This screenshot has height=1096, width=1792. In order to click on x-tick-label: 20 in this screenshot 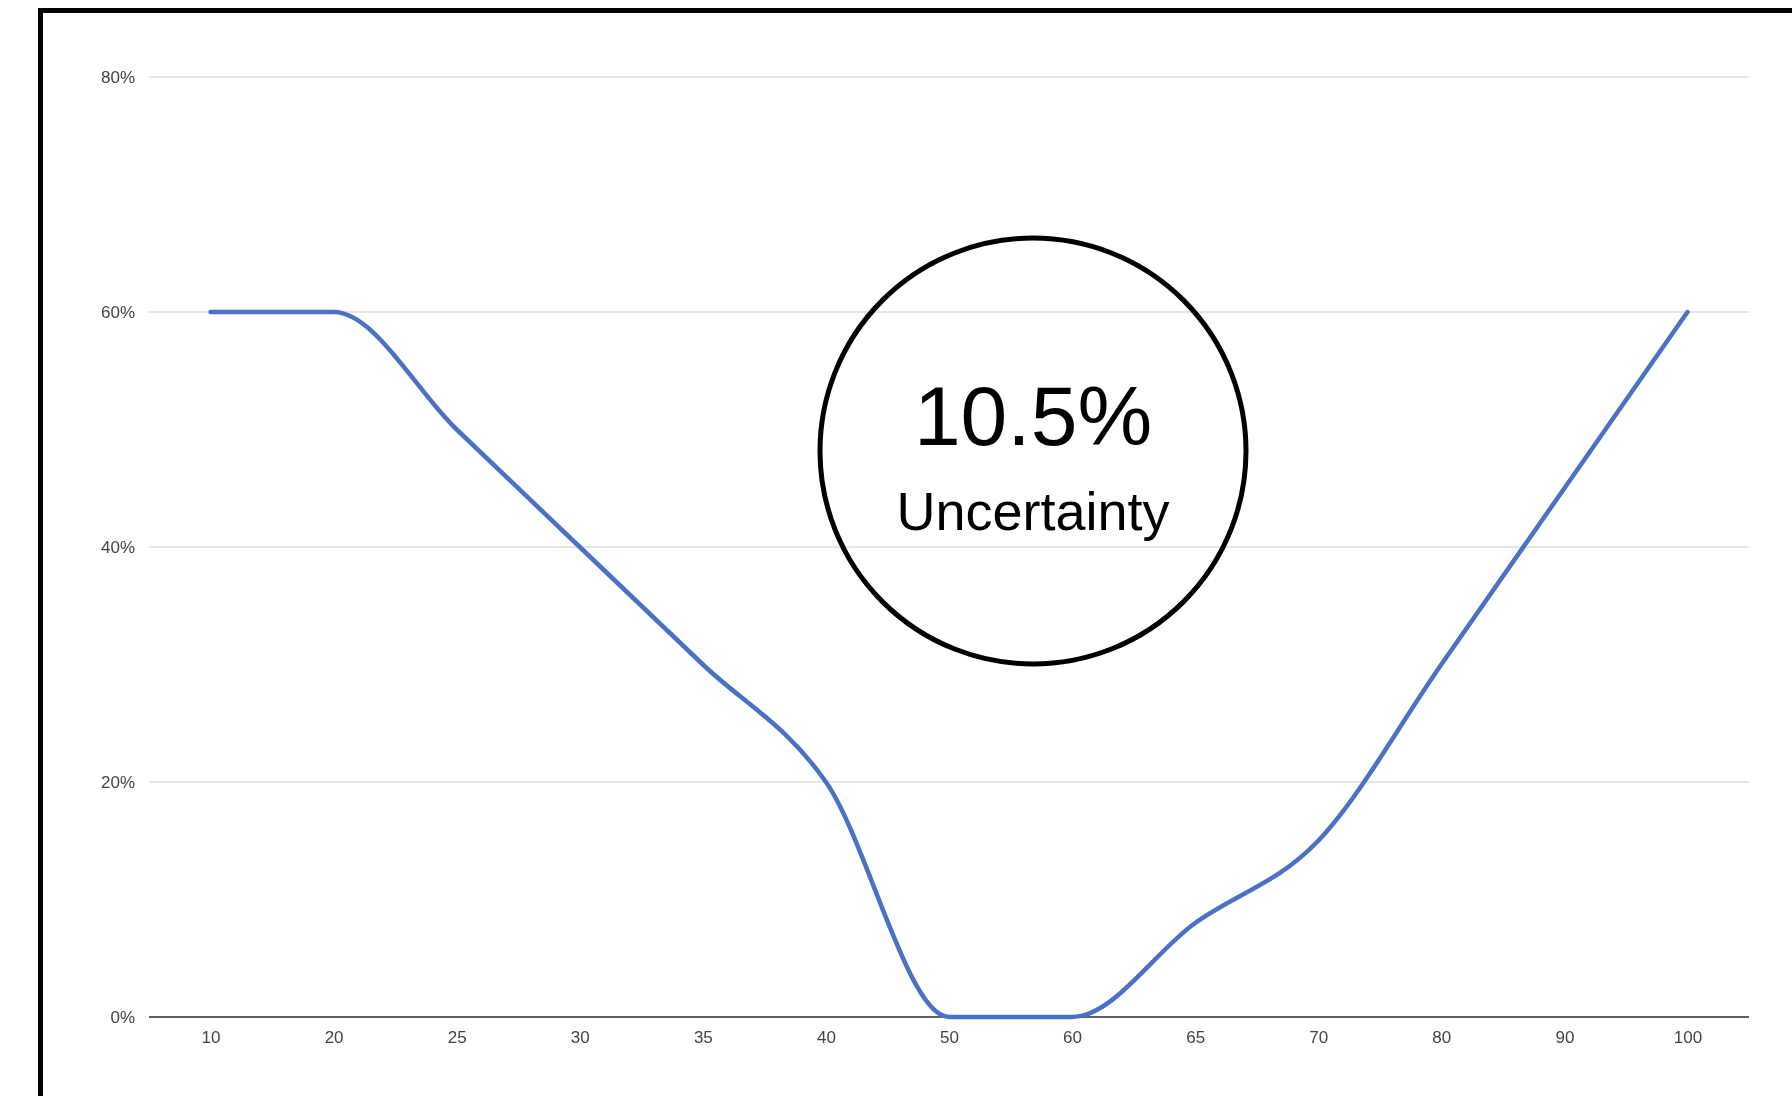, I will do `click(334, 1038)`.